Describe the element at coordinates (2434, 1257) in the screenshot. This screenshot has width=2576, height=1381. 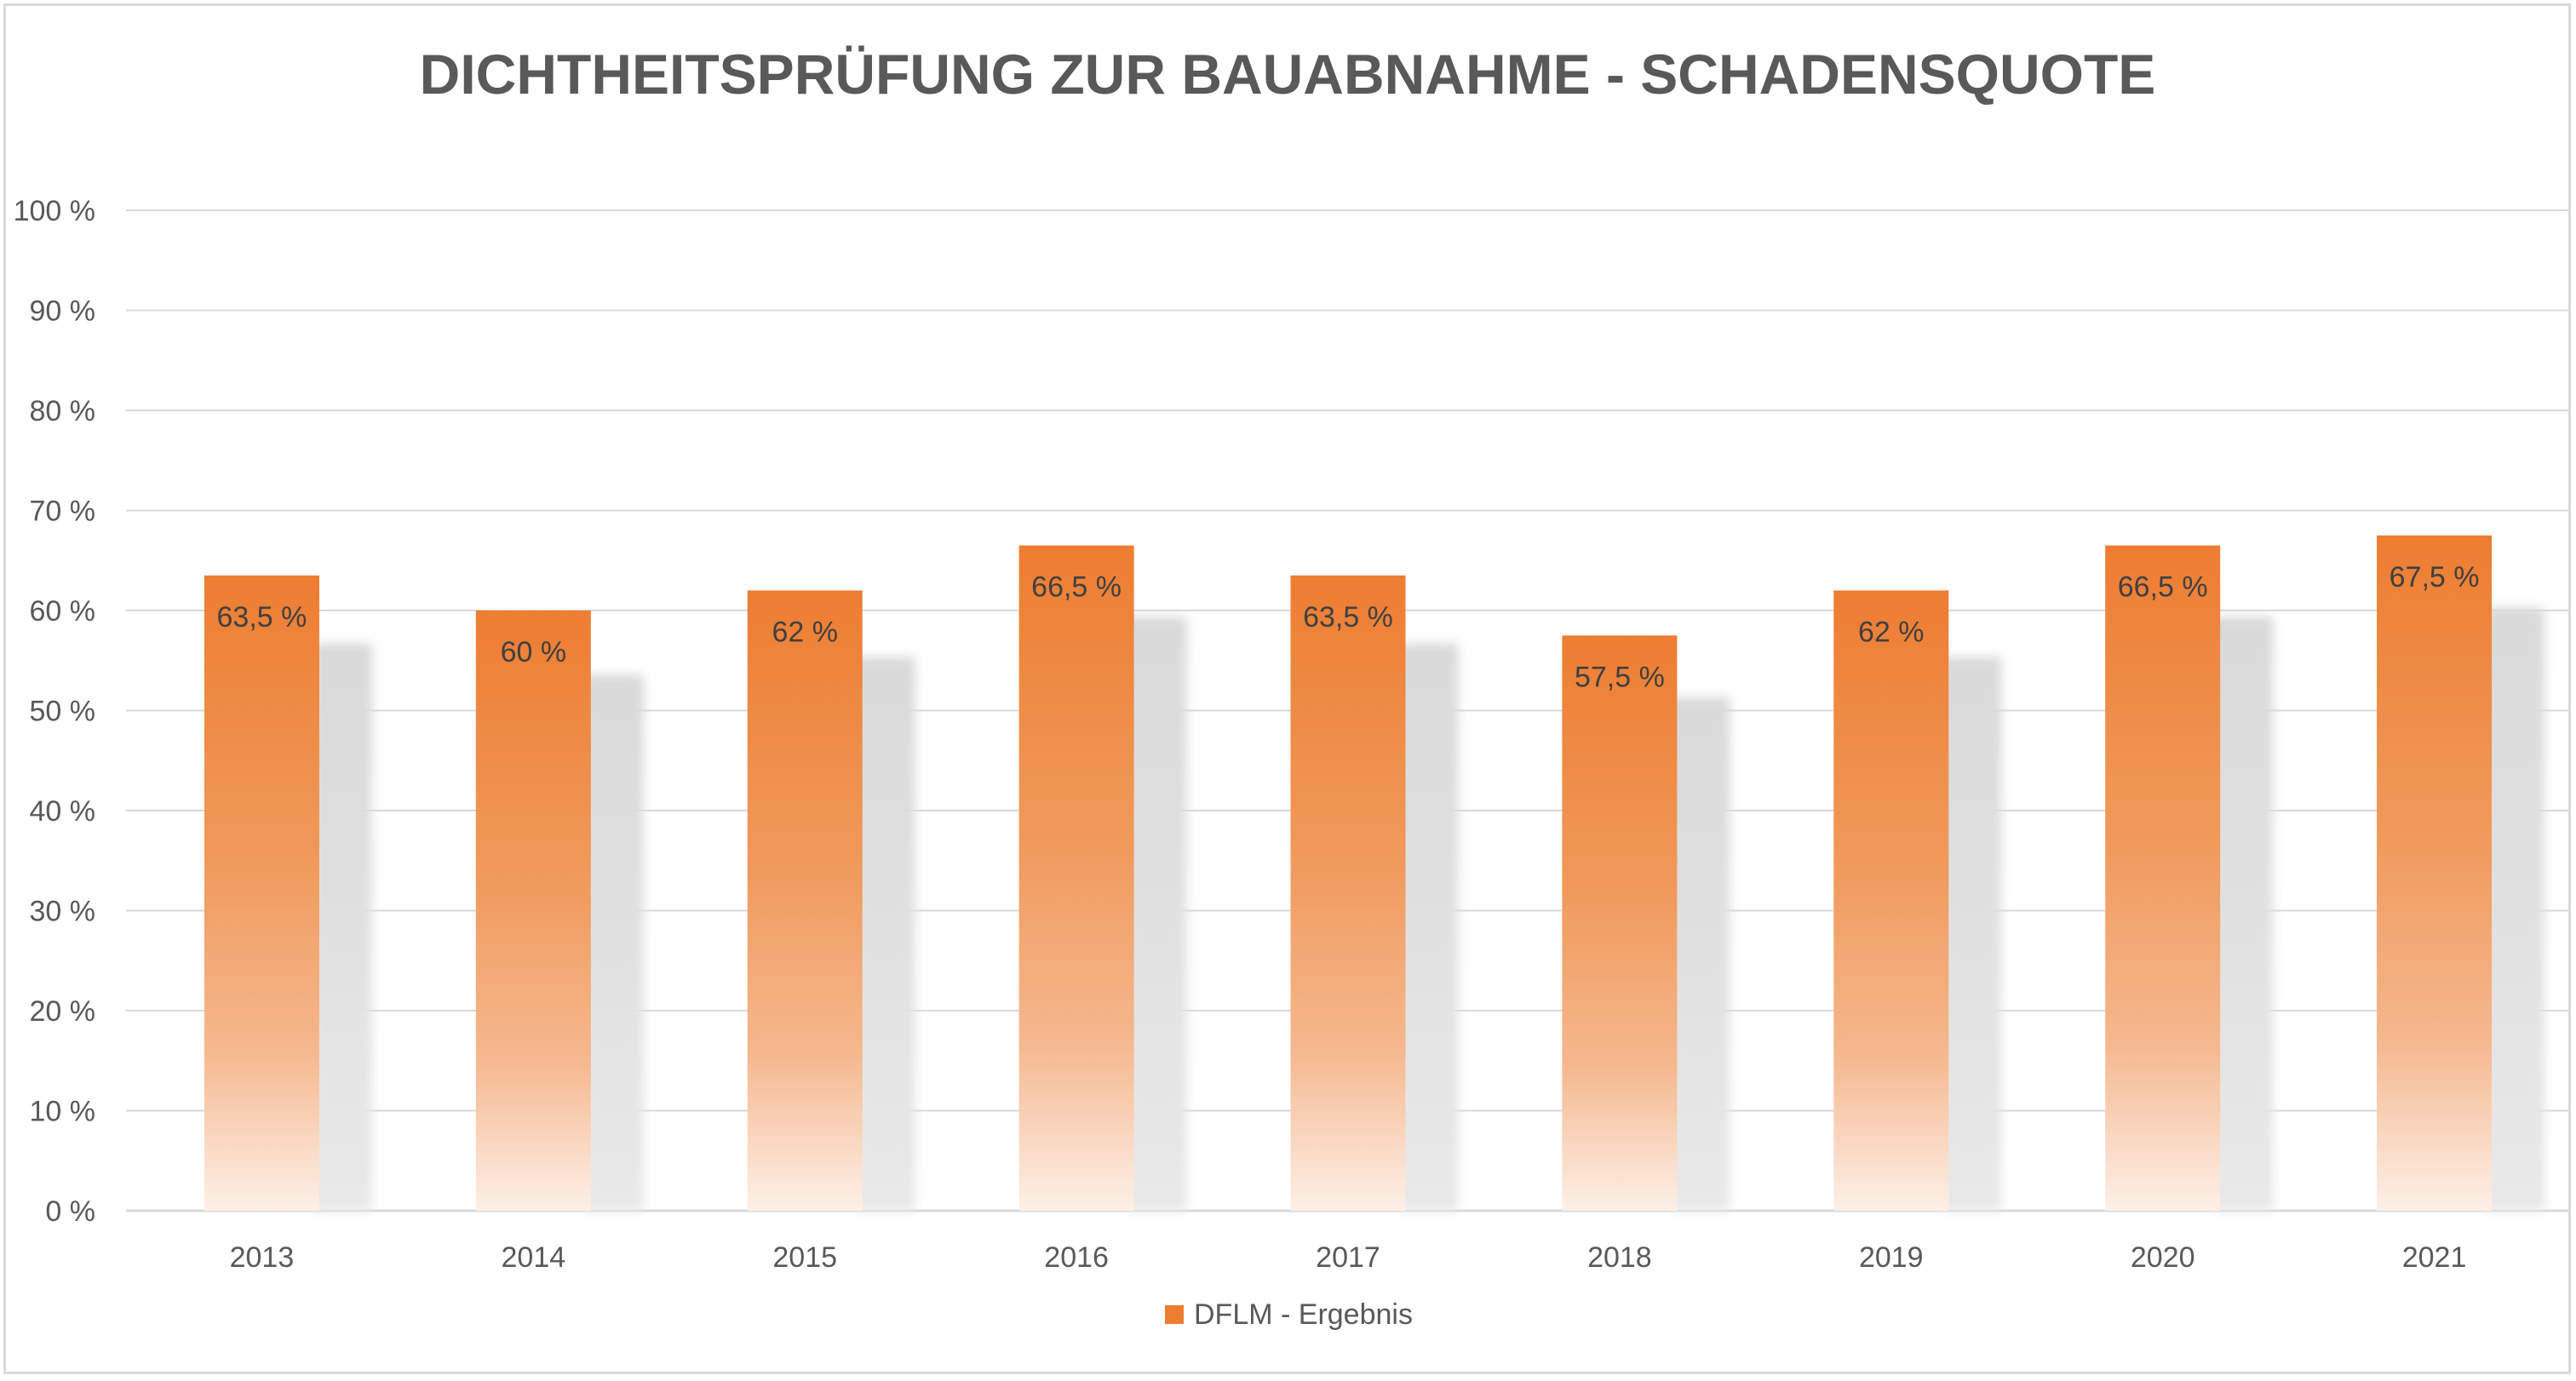
I see `x-tick-label: 2021` at that location.